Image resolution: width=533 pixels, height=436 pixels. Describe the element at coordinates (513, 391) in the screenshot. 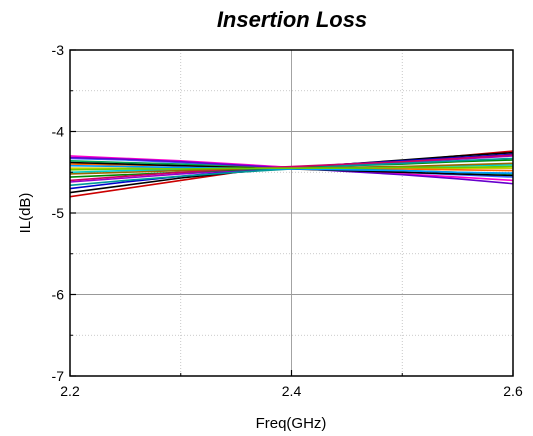

I see `x-tick-label: 2.6` at that location.